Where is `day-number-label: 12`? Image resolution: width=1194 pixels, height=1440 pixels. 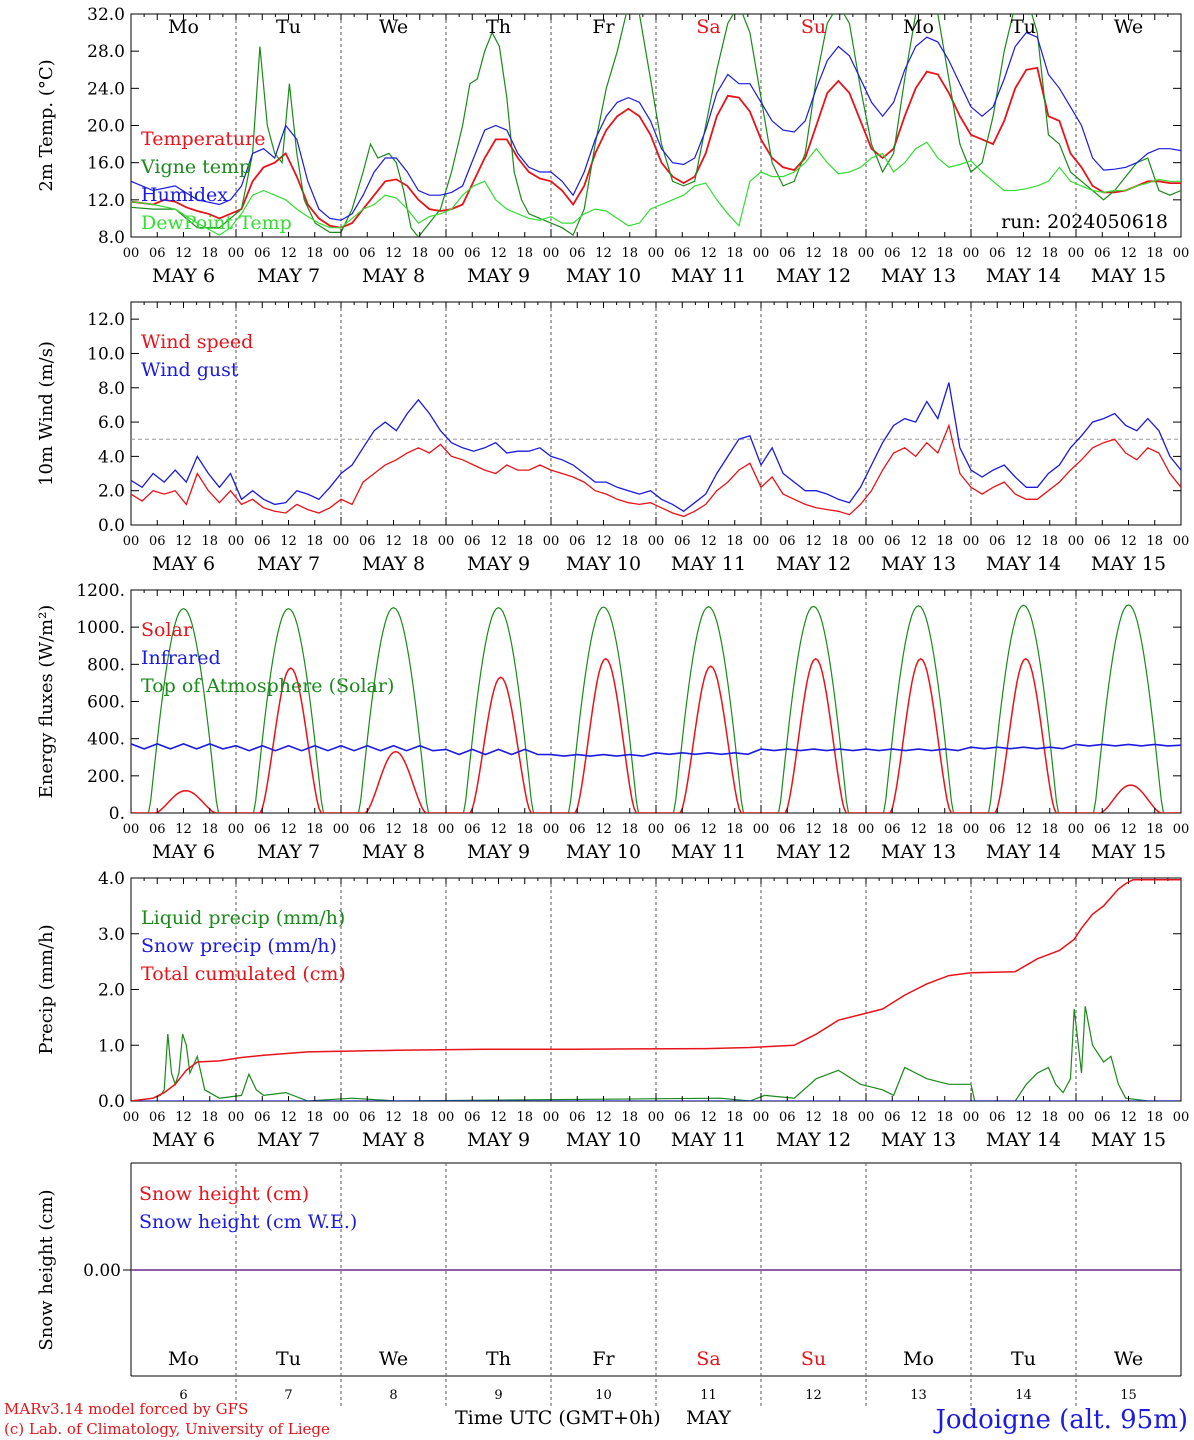
day-number-label: 12 is located at coordinates (813, 1395).